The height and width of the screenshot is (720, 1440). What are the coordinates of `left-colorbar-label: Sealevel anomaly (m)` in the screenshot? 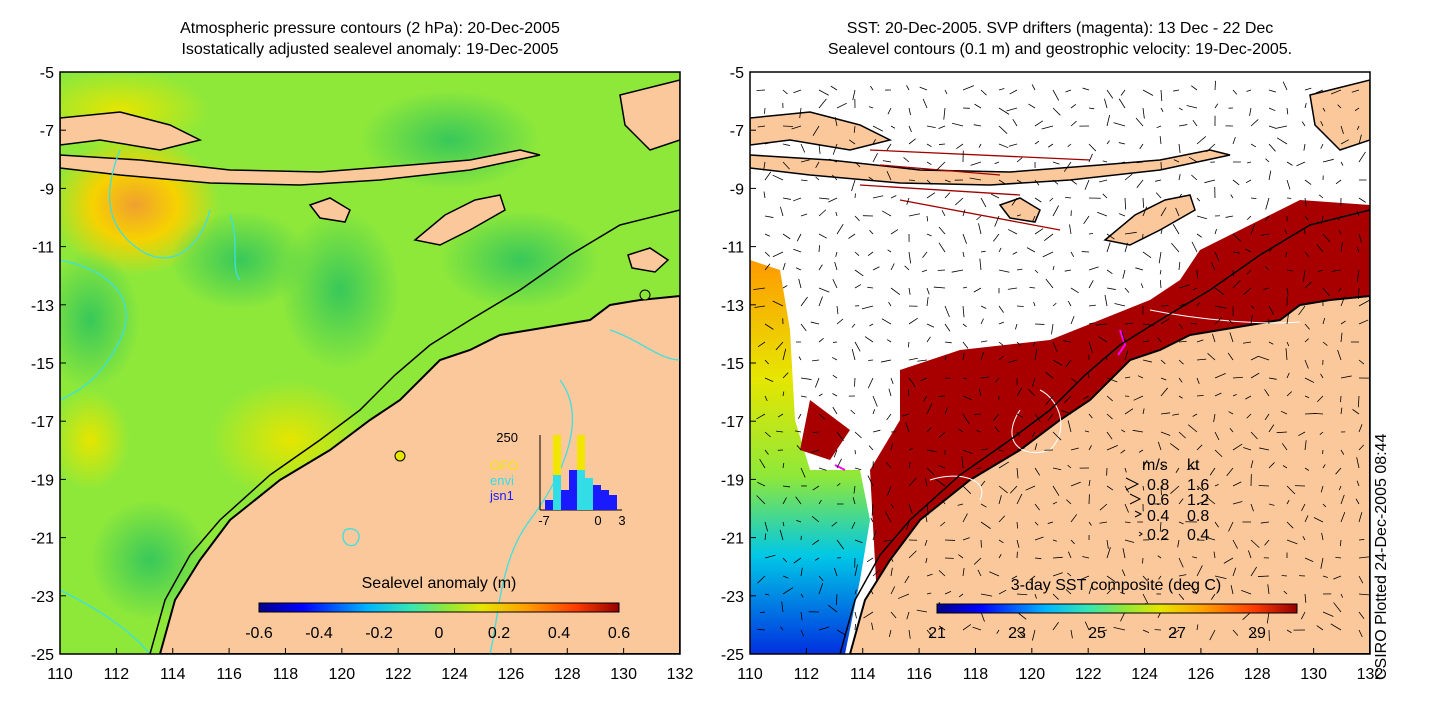 It's located at (439, 583).